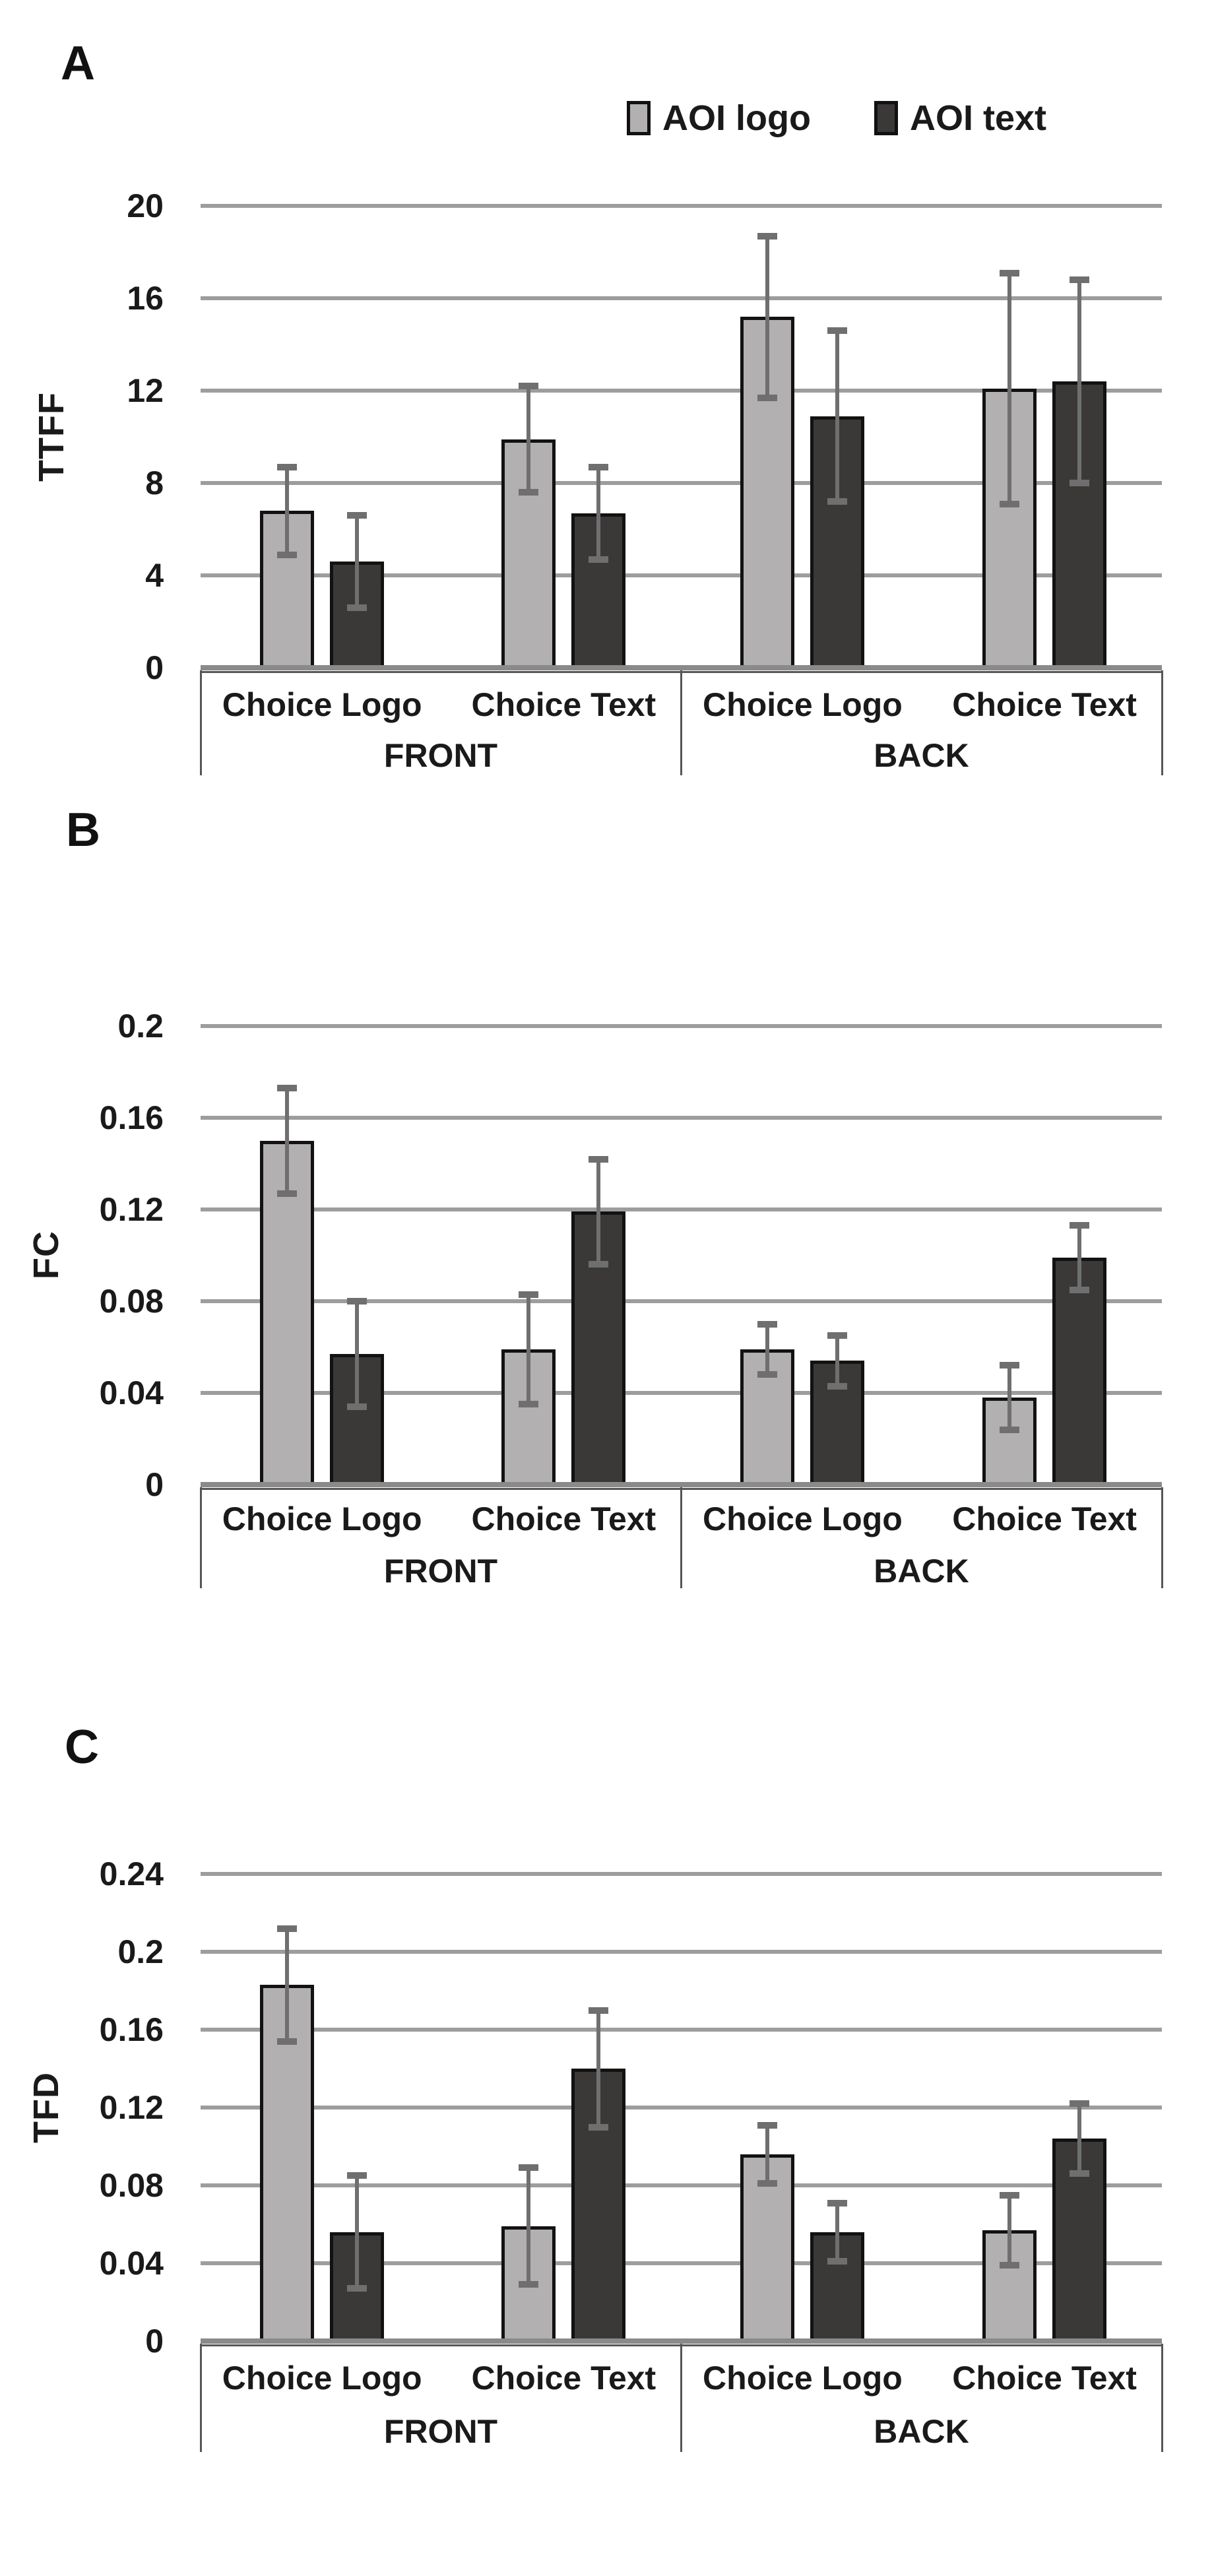 The width and height of the screenshot is (1214, 2576). I want to click on legend-item-aoi-text: AOI text, so click(960, 118).